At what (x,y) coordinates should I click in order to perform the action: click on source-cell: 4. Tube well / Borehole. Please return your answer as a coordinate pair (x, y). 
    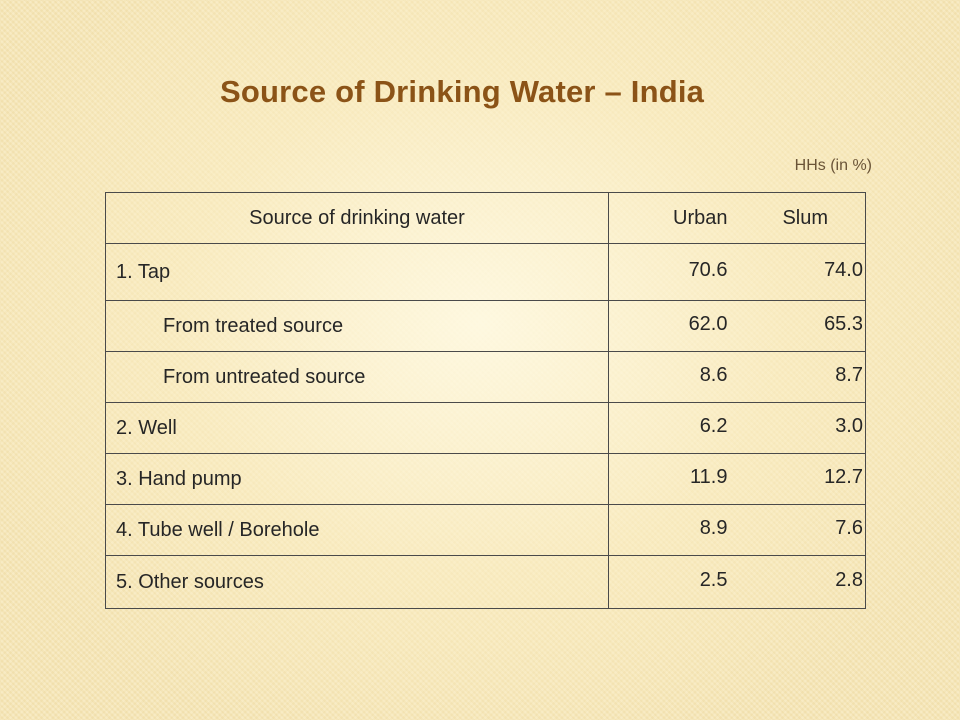
    Looking at the image, I should click on (357, 530).